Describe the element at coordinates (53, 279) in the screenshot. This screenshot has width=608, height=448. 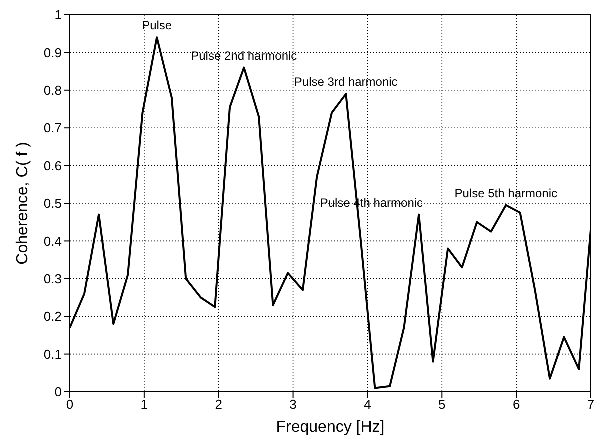
I see `y-tick-label: 0.3` at that location.